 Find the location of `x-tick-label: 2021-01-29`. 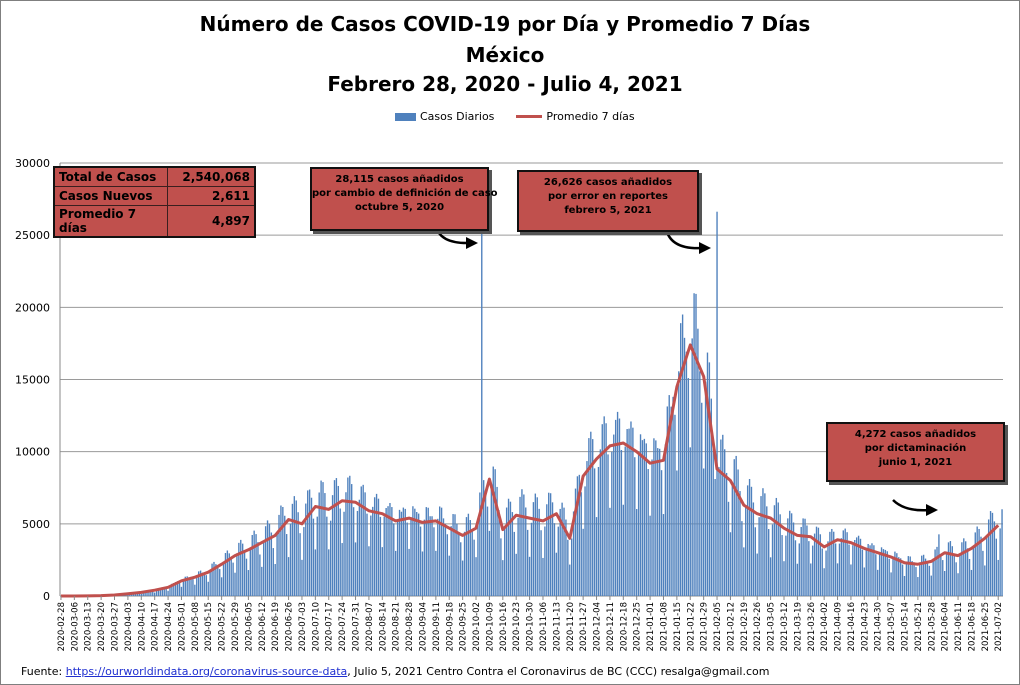

x-tick-label: 2021-01-29 is located at coordinates (705, 626).